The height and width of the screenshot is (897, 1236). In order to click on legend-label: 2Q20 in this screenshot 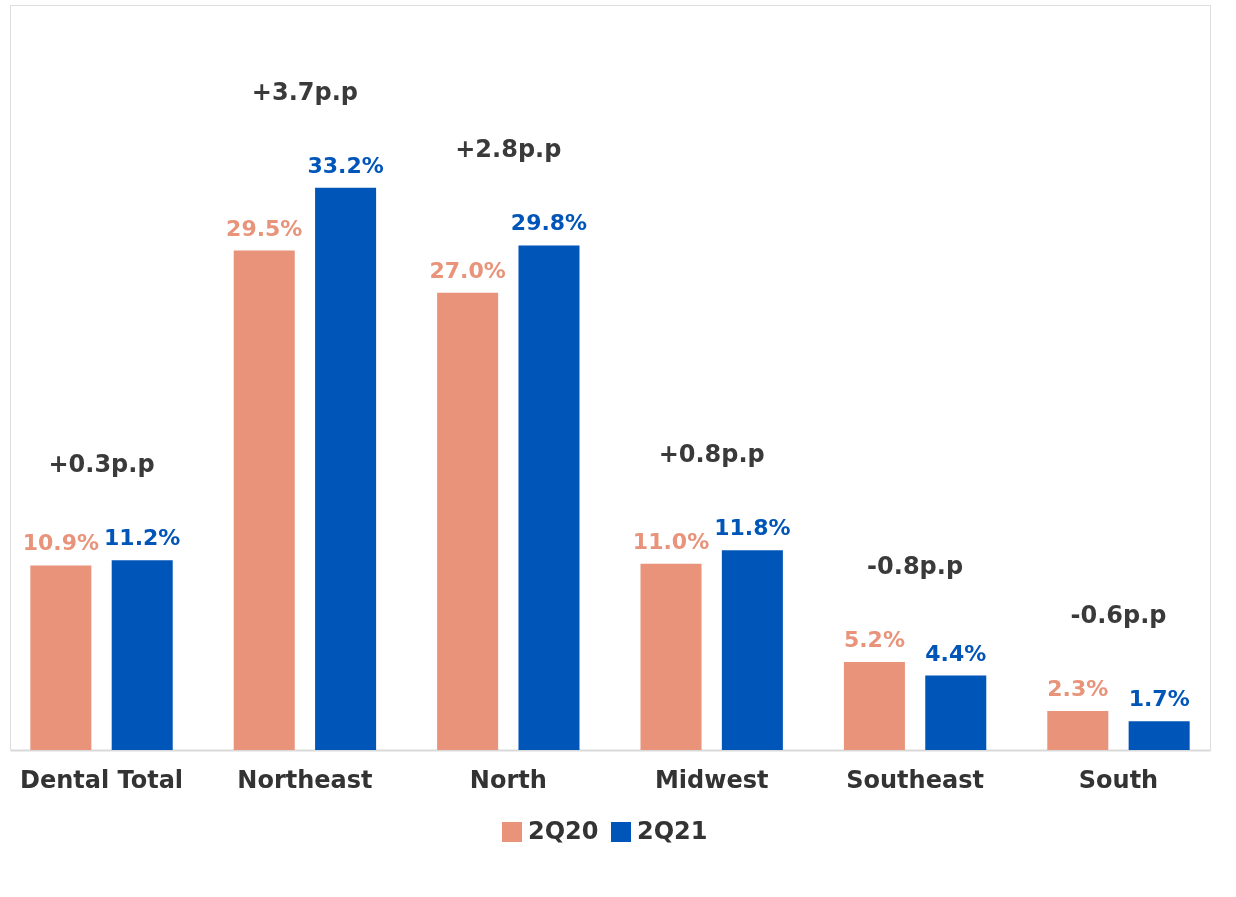, I will do `click(563, 831)`.